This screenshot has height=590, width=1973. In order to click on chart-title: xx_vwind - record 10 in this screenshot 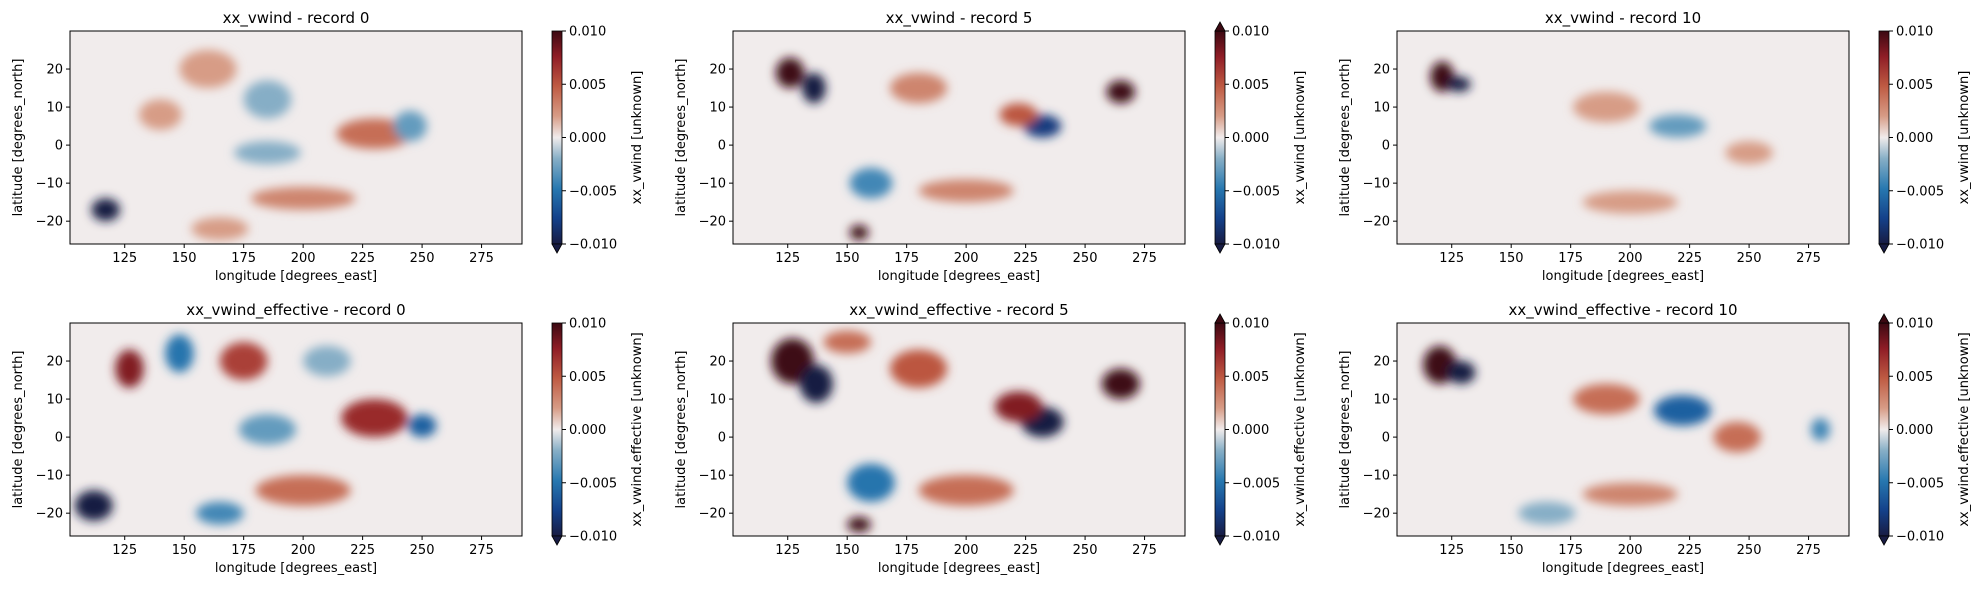, I will do `click(1623, 18)`.